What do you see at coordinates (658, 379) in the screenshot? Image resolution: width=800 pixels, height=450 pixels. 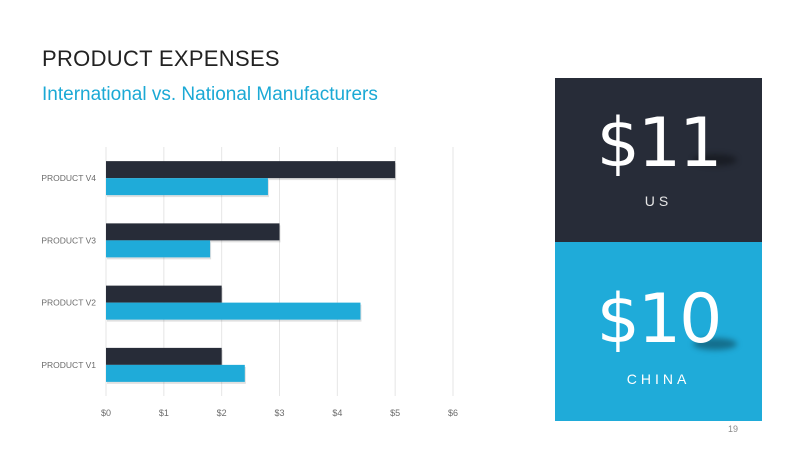 I see `china-expense-label: CHINA` at bounding box center [658, 379].